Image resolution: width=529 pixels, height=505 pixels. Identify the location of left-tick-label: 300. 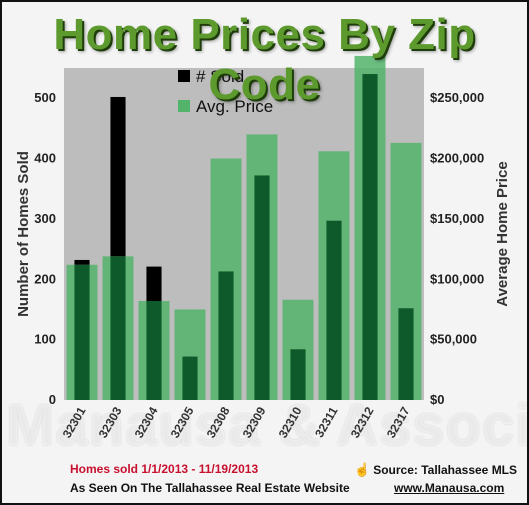
(45, 218).